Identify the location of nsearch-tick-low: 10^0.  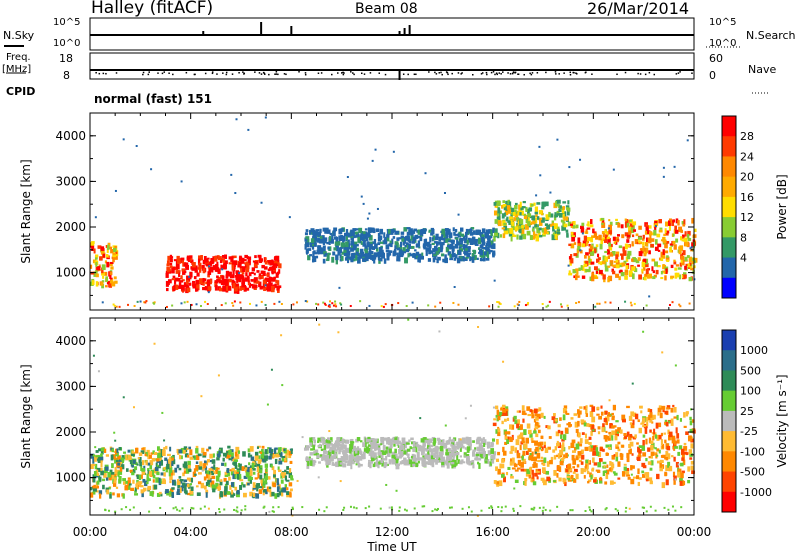
(723, 43).